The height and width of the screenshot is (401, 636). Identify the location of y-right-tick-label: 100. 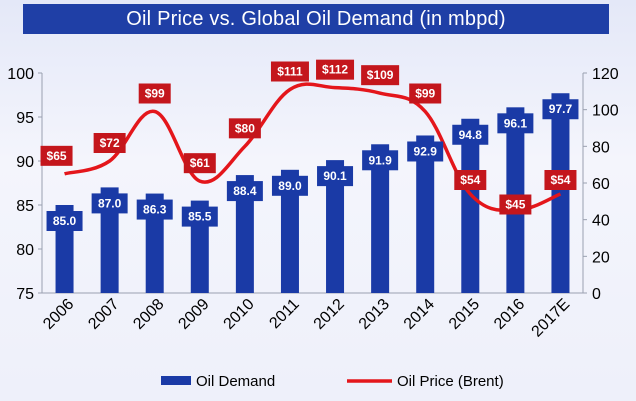
(605, 111).